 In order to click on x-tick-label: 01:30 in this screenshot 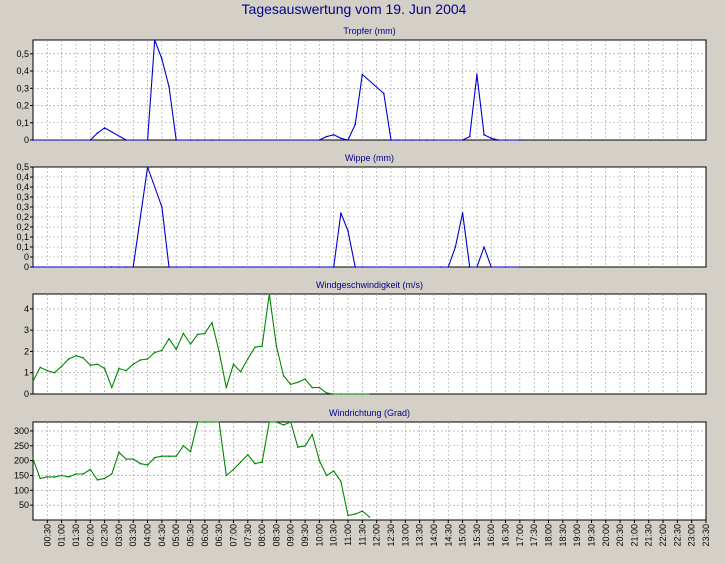, I will do `click(76, 535)`.